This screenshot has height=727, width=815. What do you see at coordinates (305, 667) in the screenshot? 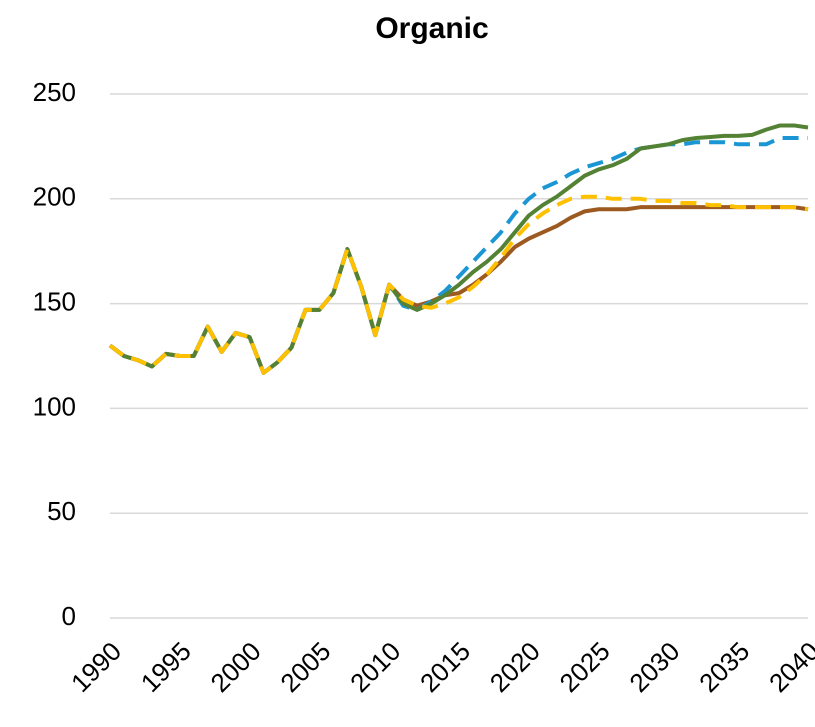
I see `x-tick-label: 2005` at bounding box center [305, 667].